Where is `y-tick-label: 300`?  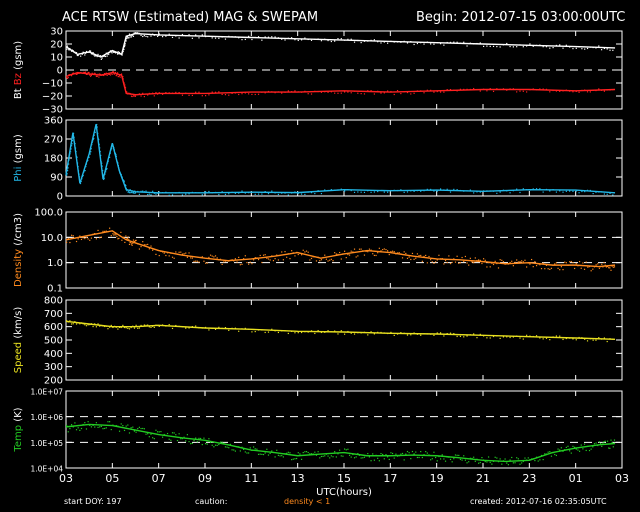 y-tick-label: 300 is located at coordinates (53, 367).